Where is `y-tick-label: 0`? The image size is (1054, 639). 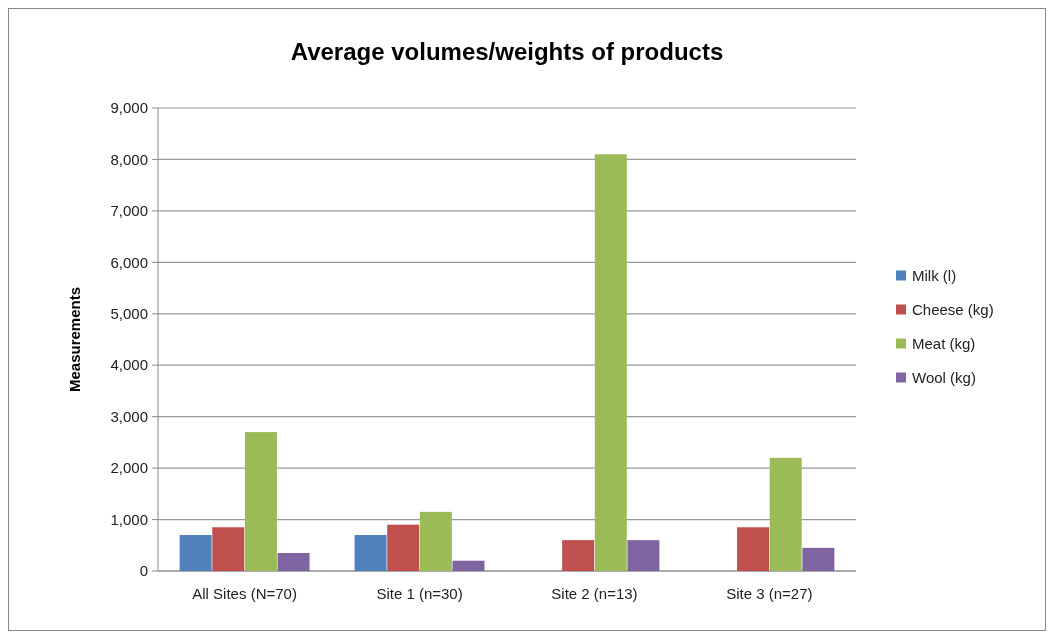
y-tick-label: 0 is located at coordinates (143, 571).